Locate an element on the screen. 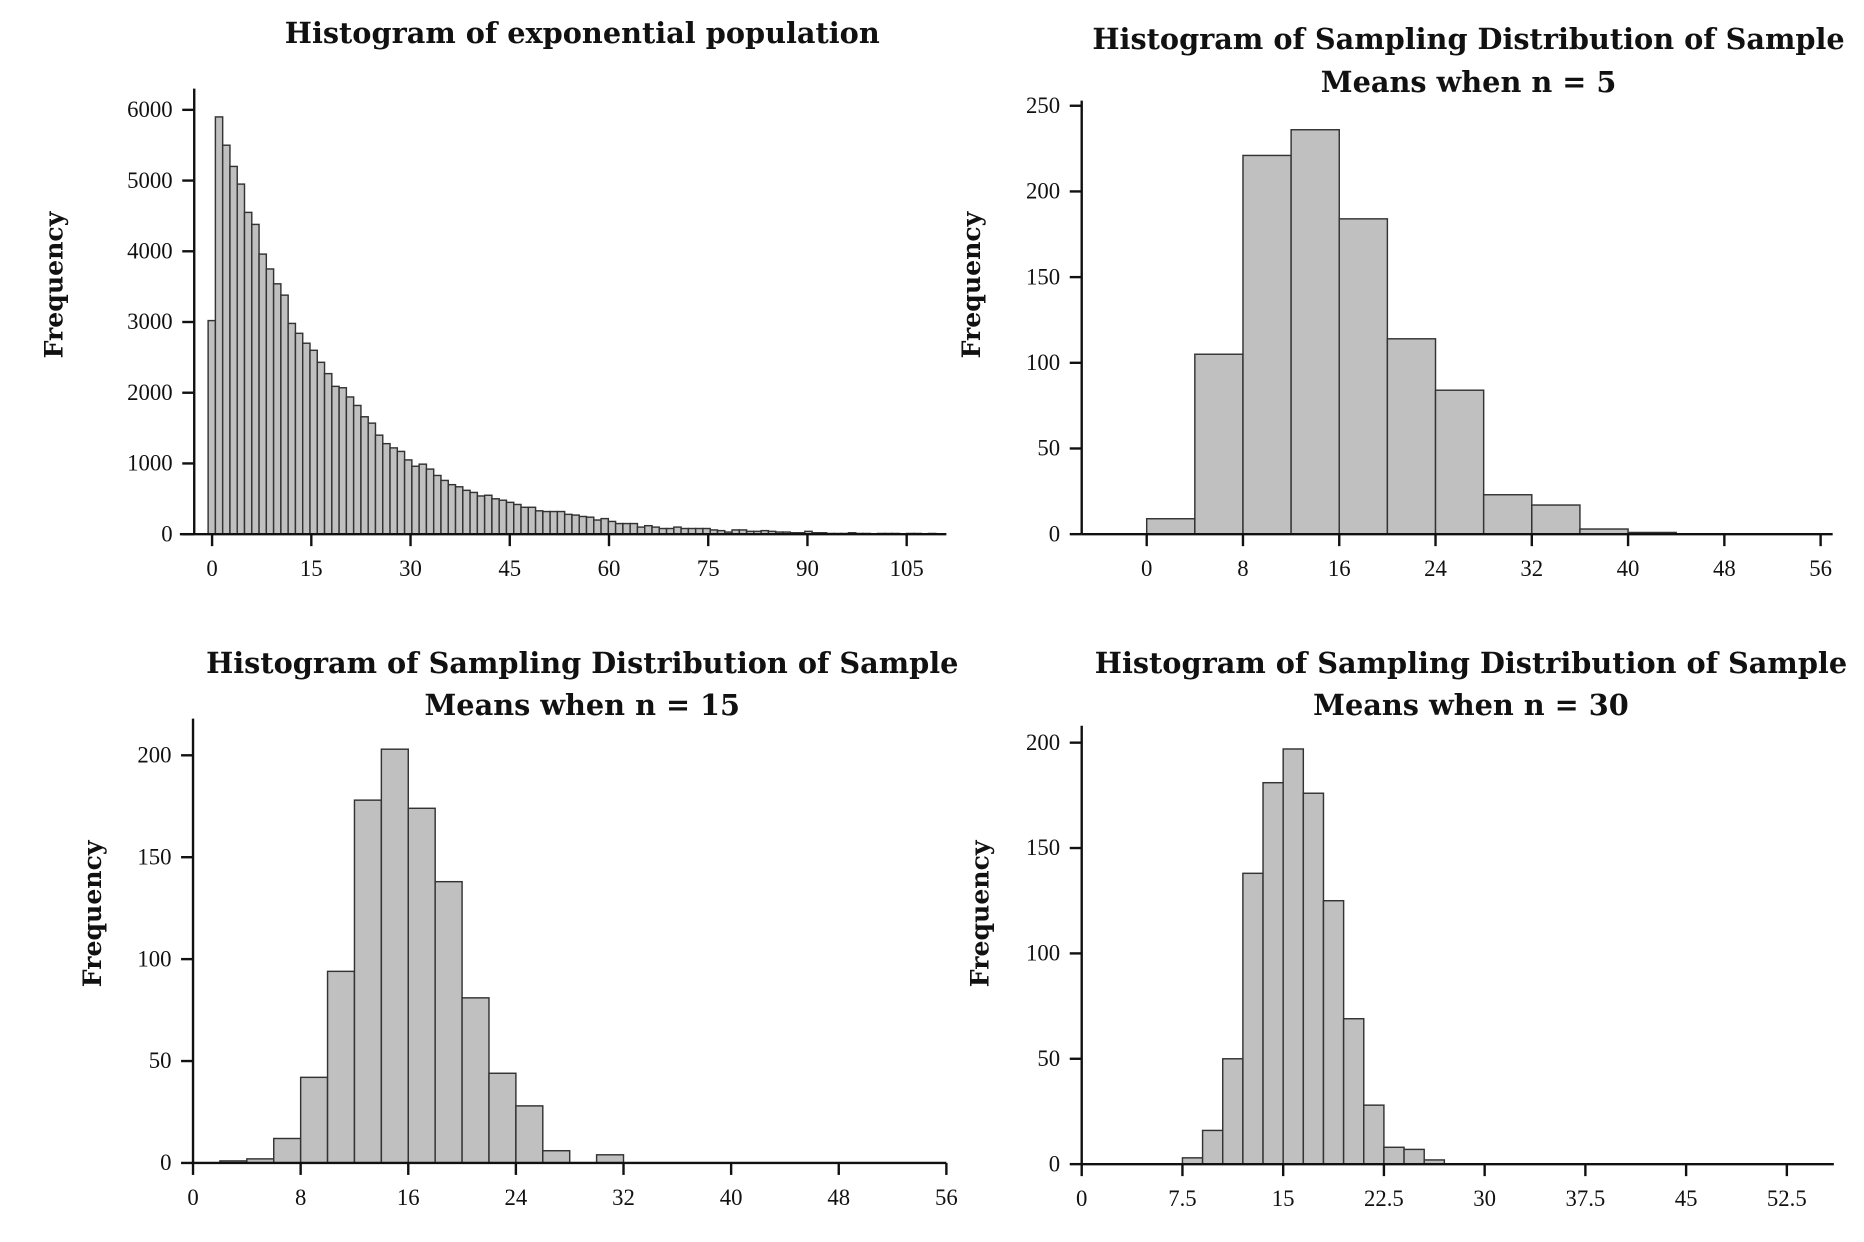  y-tick-label: 250 is located at coordinates (1043, 105).